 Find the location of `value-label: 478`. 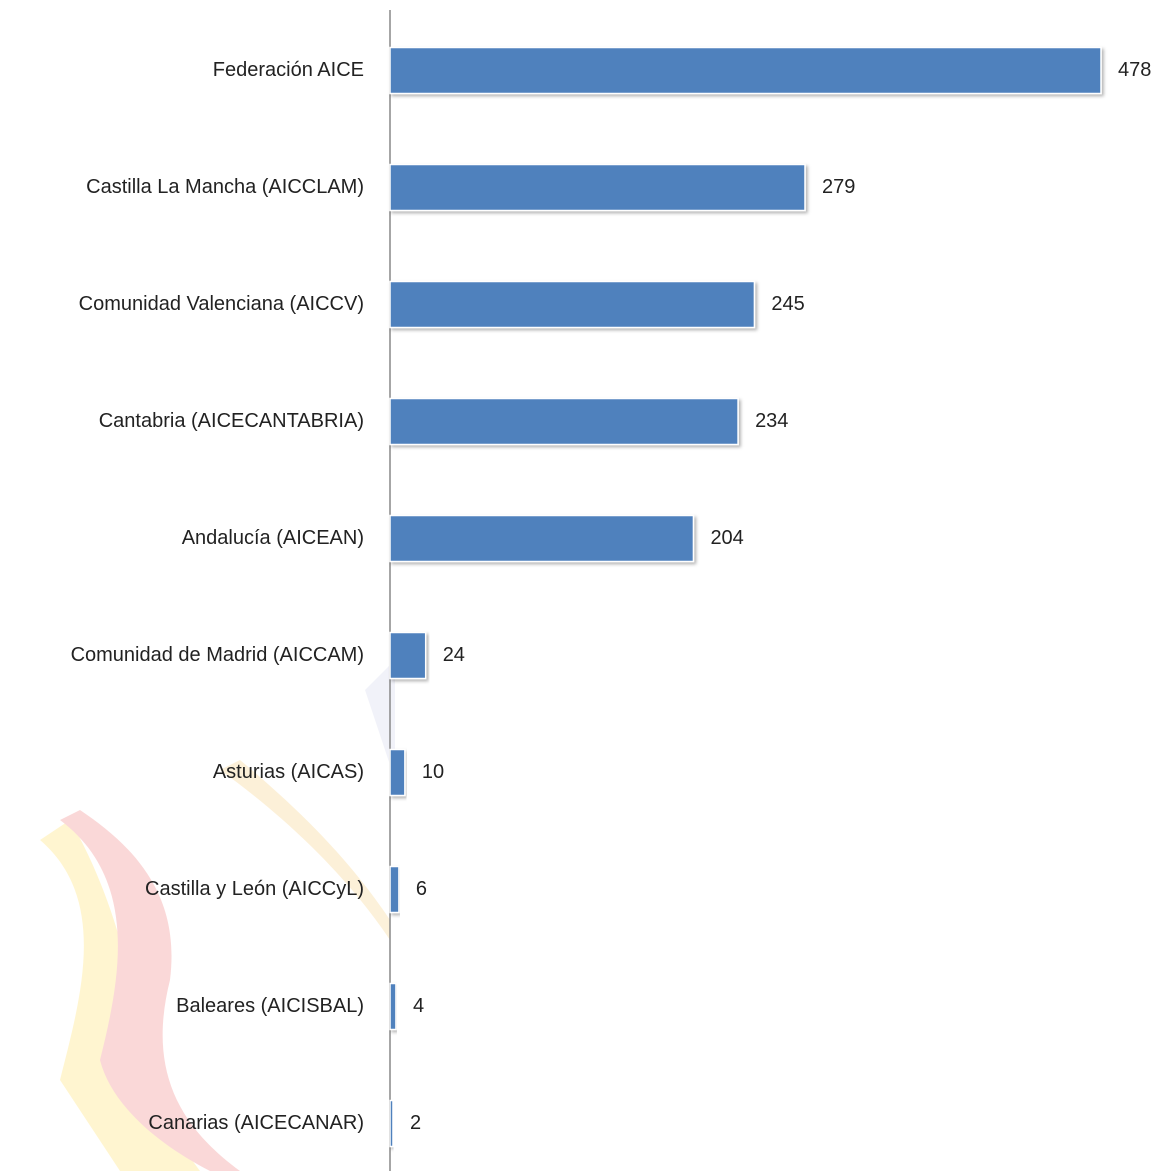

value-label: 478 is located at coordinates (1134, 70).